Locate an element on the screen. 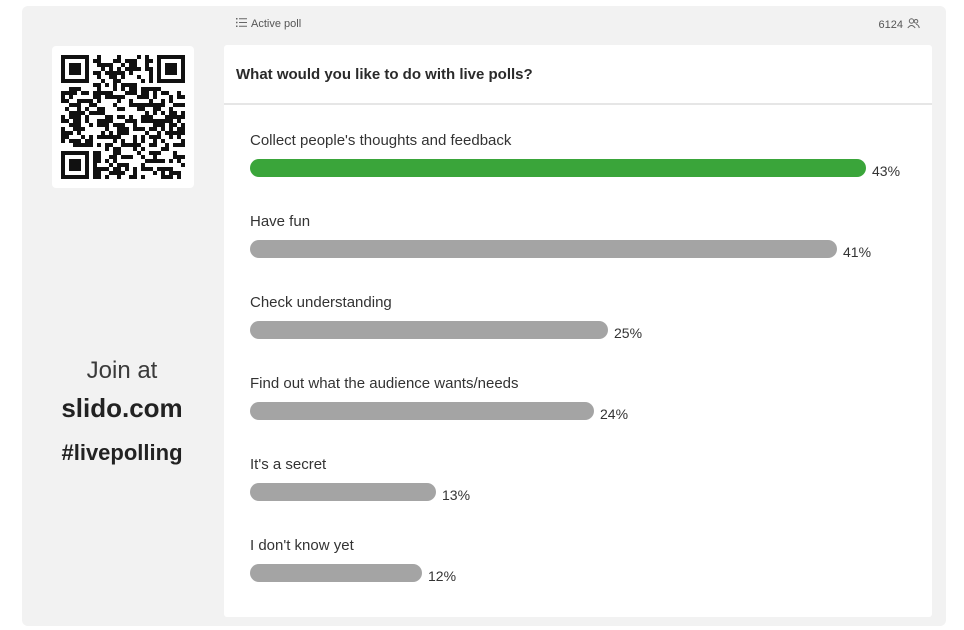 The width and height of the screenshot is (964, 630). active-poll-label: Active poll is located at coordinates (268, 24).